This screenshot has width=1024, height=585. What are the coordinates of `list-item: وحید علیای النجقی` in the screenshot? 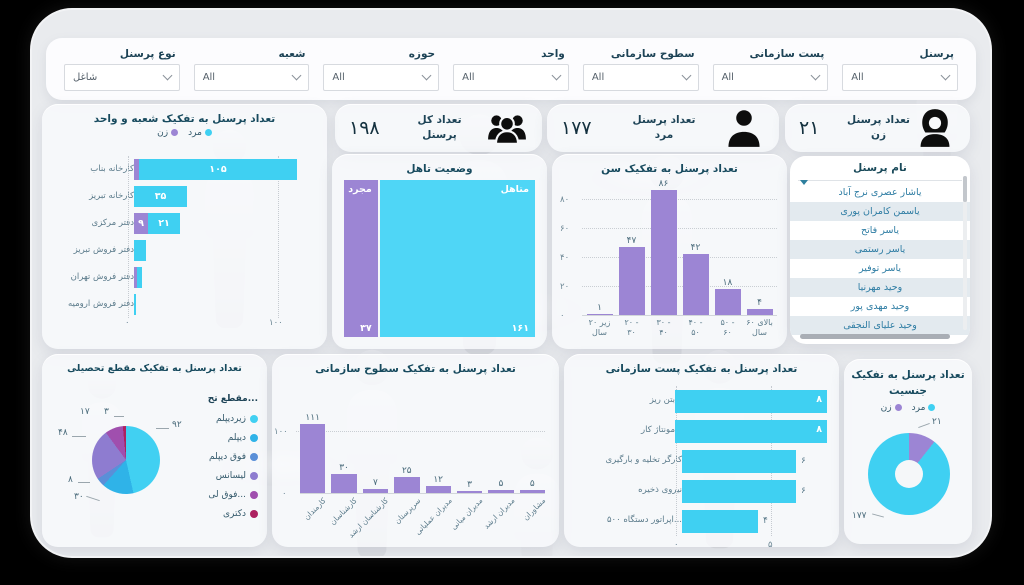 It's located at (880, 325).